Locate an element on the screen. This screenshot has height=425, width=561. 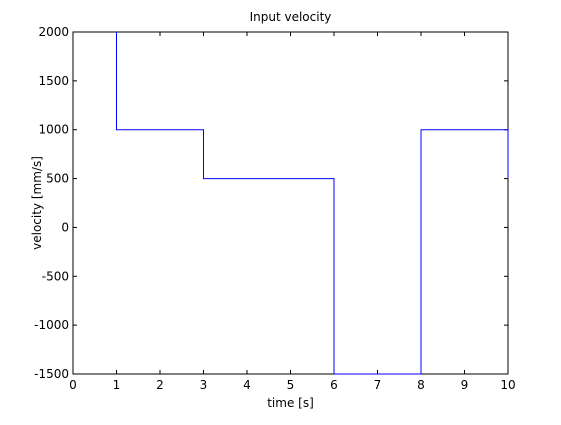
x-tick-label: 3 is located at coordinates (204, 385).